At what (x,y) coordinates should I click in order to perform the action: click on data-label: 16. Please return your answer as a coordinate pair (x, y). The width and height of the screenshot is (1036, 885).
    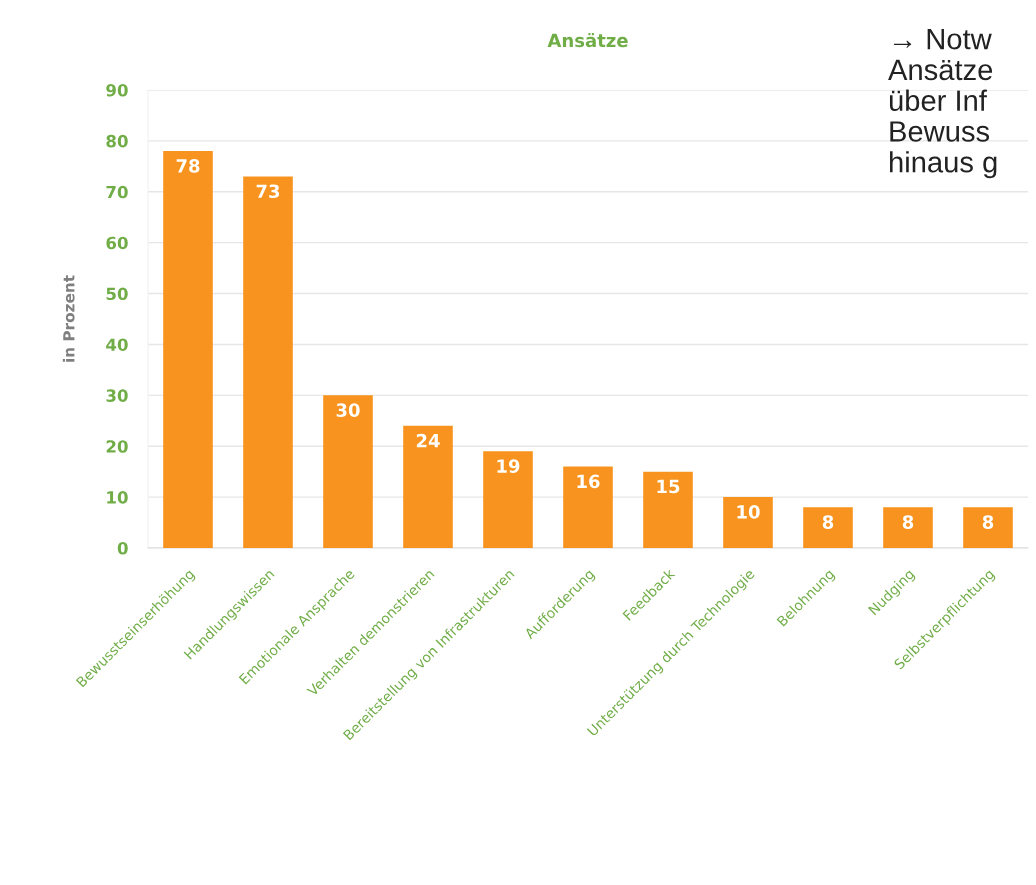
    Looking at the image, I should click on (588, 481).